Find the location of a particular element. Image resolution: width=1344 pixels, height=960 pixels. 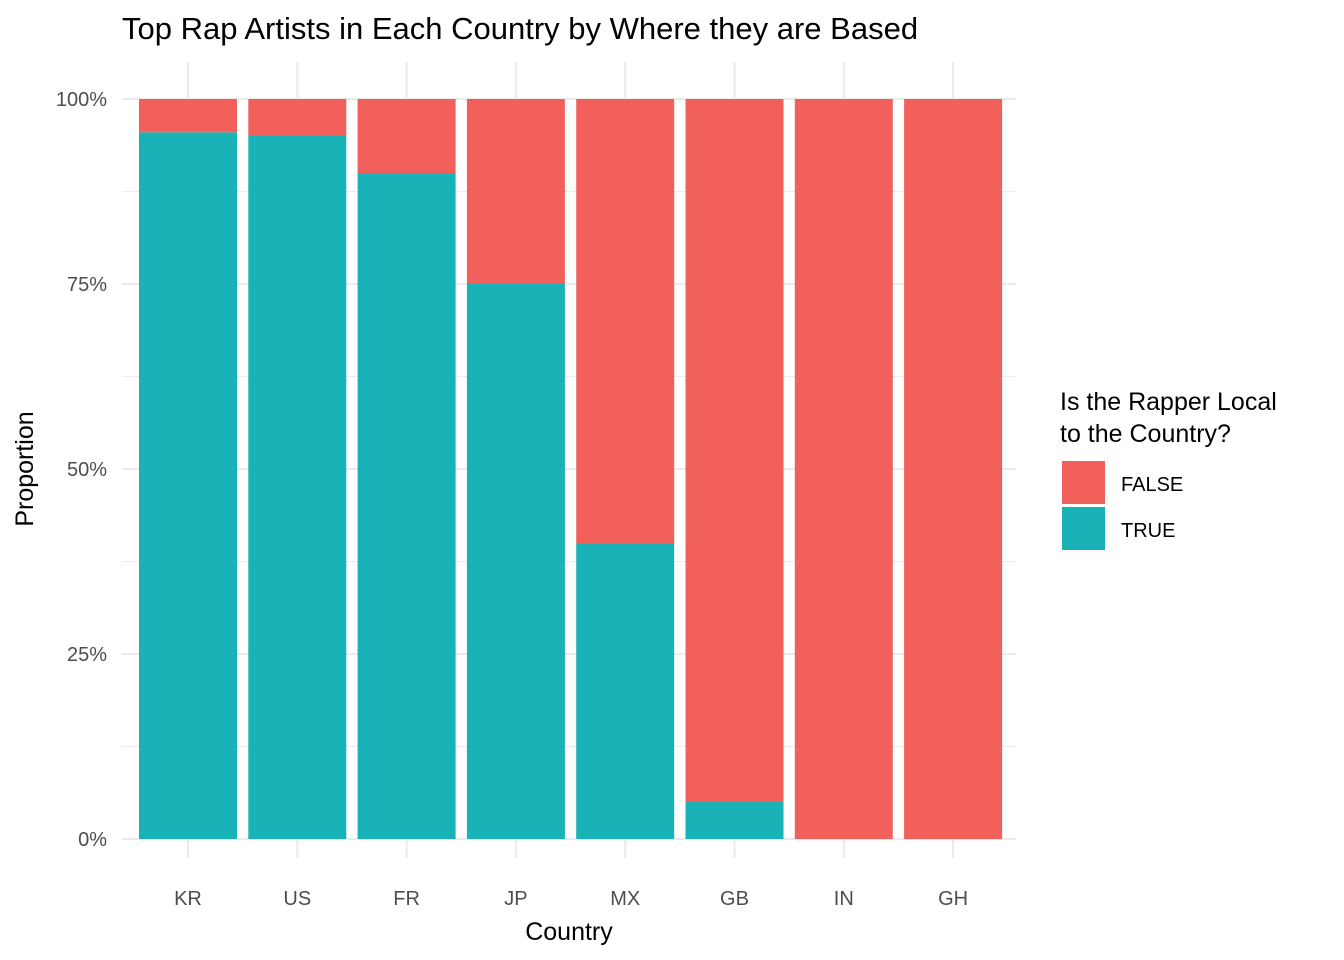

x-tick-label: MX is located at coordinates (625, 899).